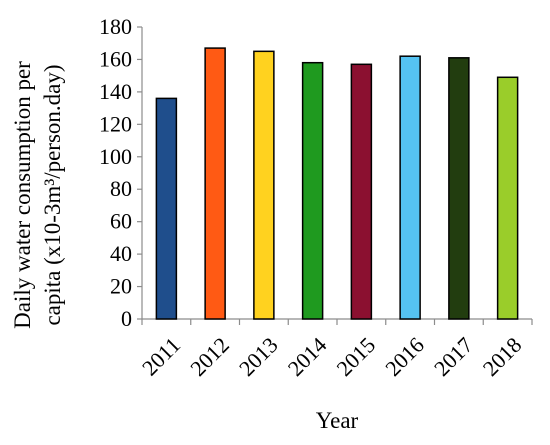  What do you see at coordinates (355, 356) in the screenshot?
I see `x-tick-label: 2015` at bounding box center [355, 356].